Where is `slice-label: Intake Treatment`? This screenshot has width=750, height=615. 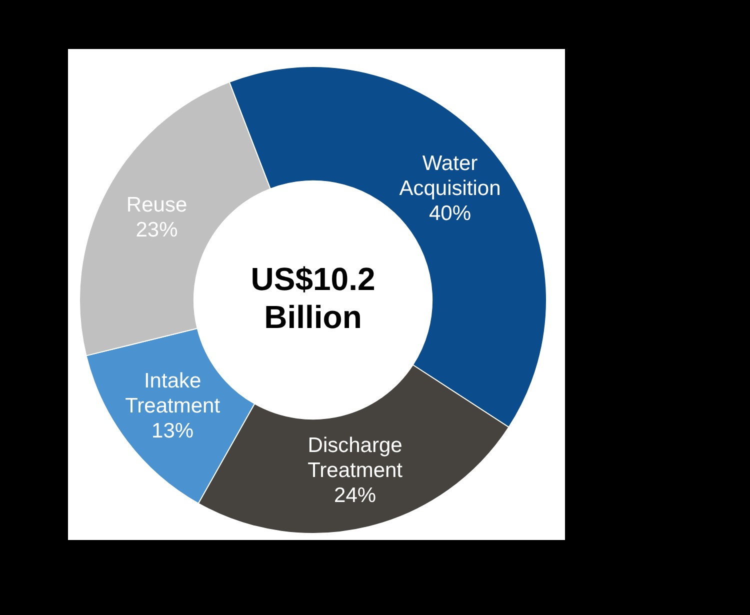
slice-label: Intake Treatment is located at coordinates (172, 393).